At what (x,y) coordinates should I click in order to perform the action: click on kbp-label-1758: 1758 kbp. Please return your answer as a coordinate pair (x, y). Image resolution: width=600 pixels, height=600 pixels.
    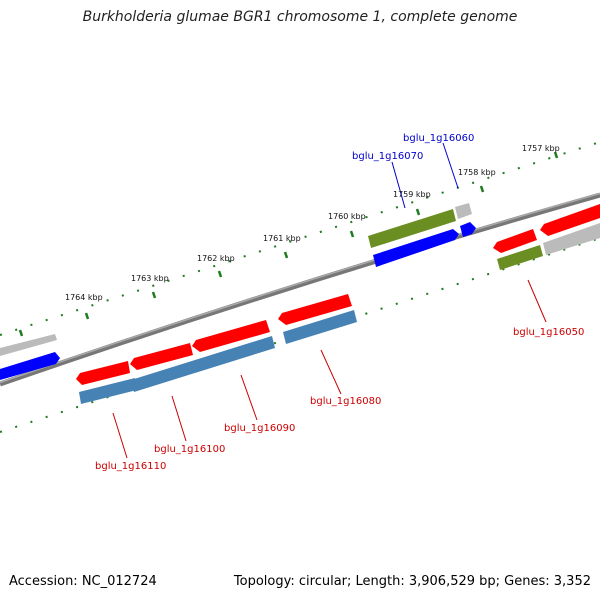
    Looking at the image, I should click on (477, 172).